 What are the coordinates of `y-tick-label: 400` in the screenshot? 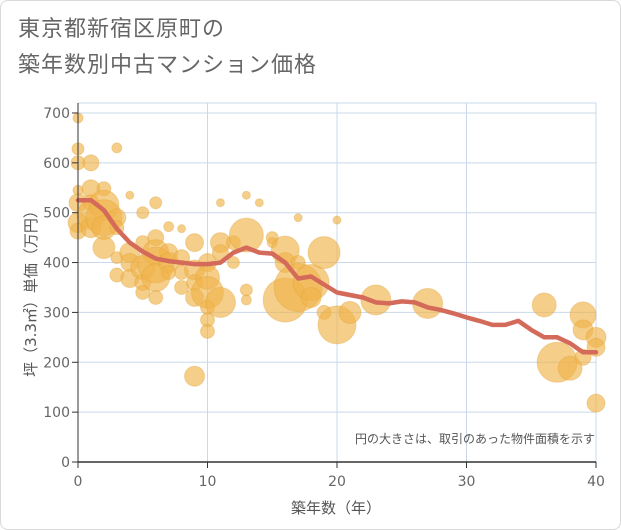 It's located at (56, 264).